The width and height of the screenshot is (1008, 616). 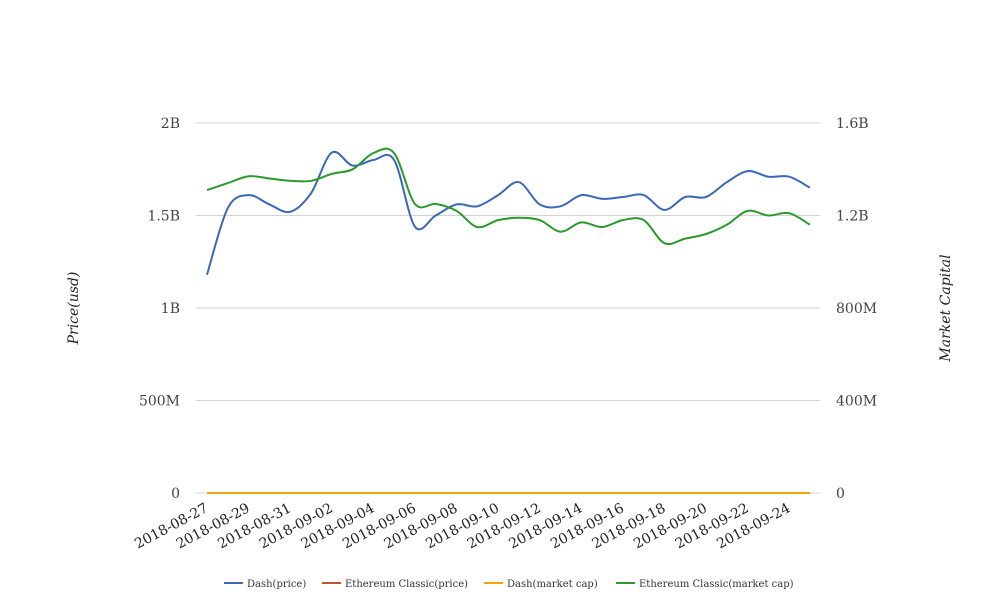 What do you see at coordinates (170, 124) in the screenshot?
I see `y-left-tick-label: 2B` at bounding box center [170, 124].